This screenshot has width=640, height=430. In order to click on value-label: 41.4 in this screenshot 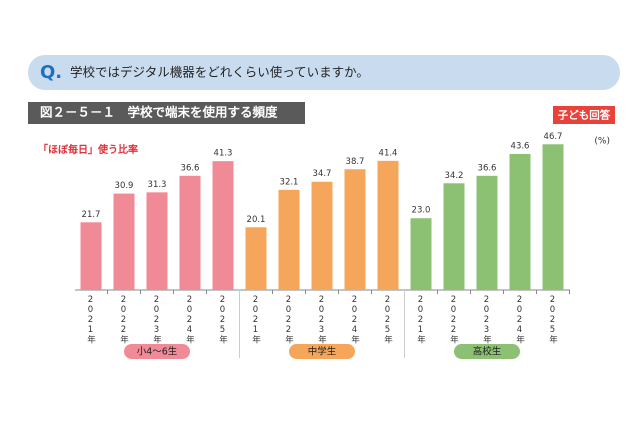, I will do `click(388, 153)`.